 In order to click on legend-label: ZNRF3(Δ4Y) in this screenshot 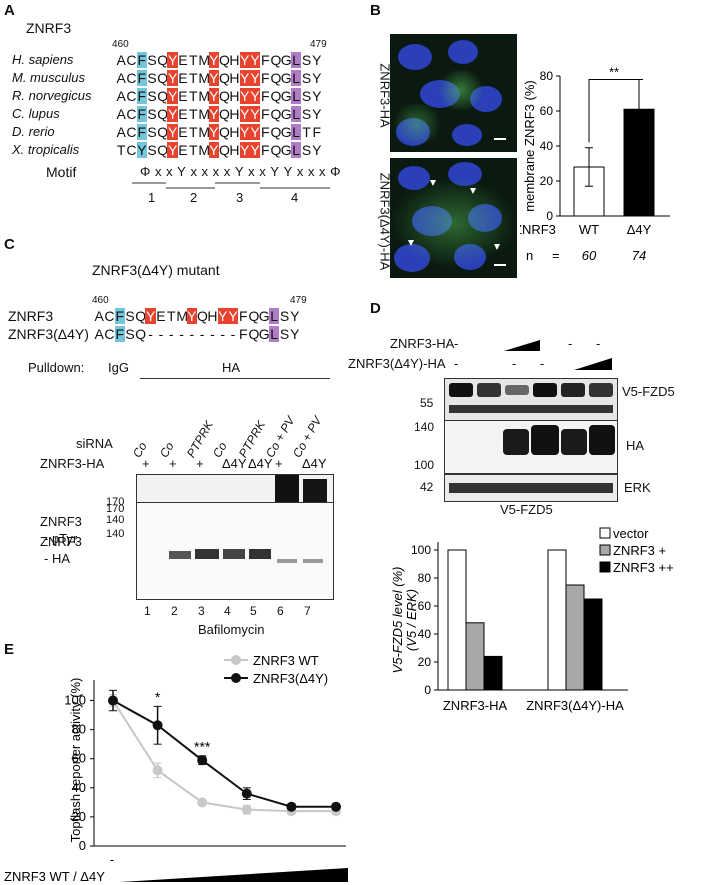, I will do `click(290, 678)`.